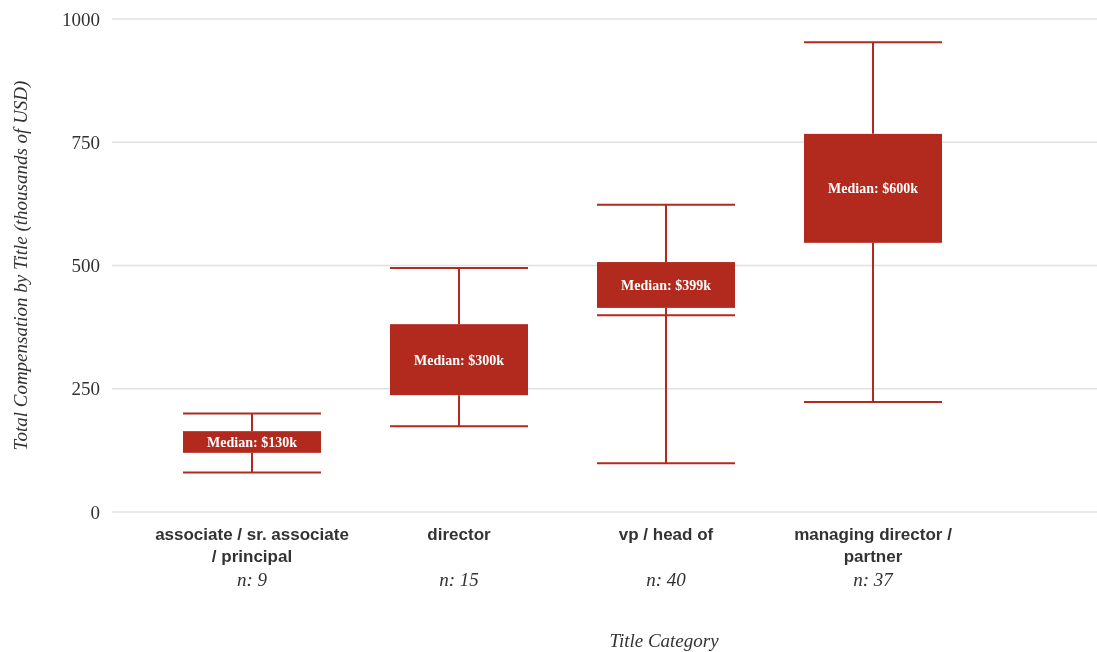 The width and height of the screenshot is (1097, 652). I want to click on text: n: 37, so click(874, 579).